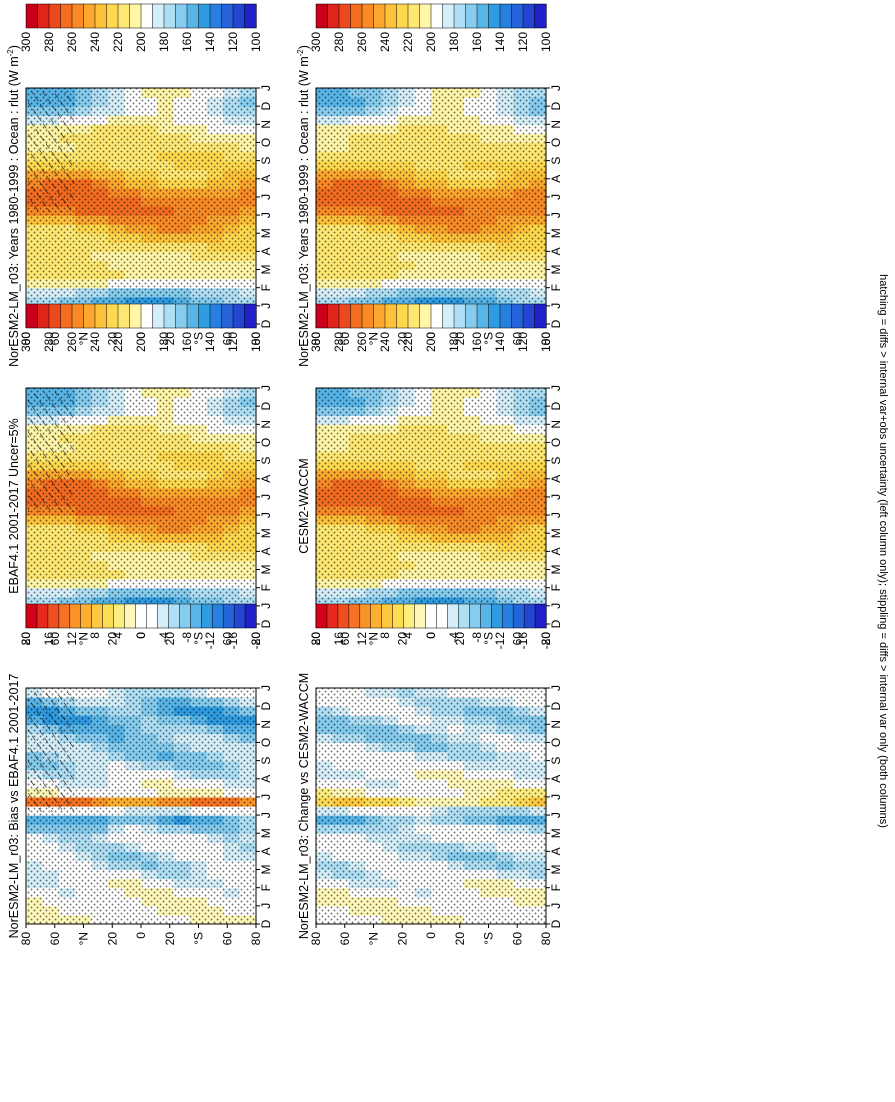 This screenshot has height=1102, width=895. Describe the element at coordinates (26, 639) in the screenshot. I see `colorbar-tick-label: 20` at that location.